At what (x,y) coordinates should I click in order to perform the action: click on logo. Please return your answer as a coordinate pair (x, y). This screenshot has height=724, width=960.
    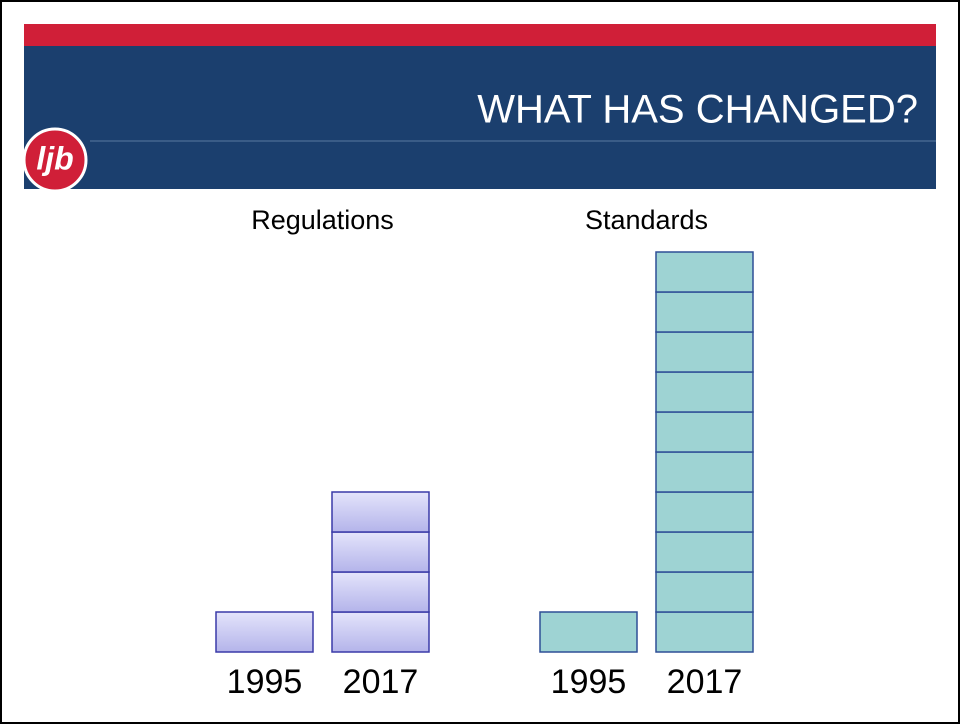
    Looking at the image, I should click on (55, 160).